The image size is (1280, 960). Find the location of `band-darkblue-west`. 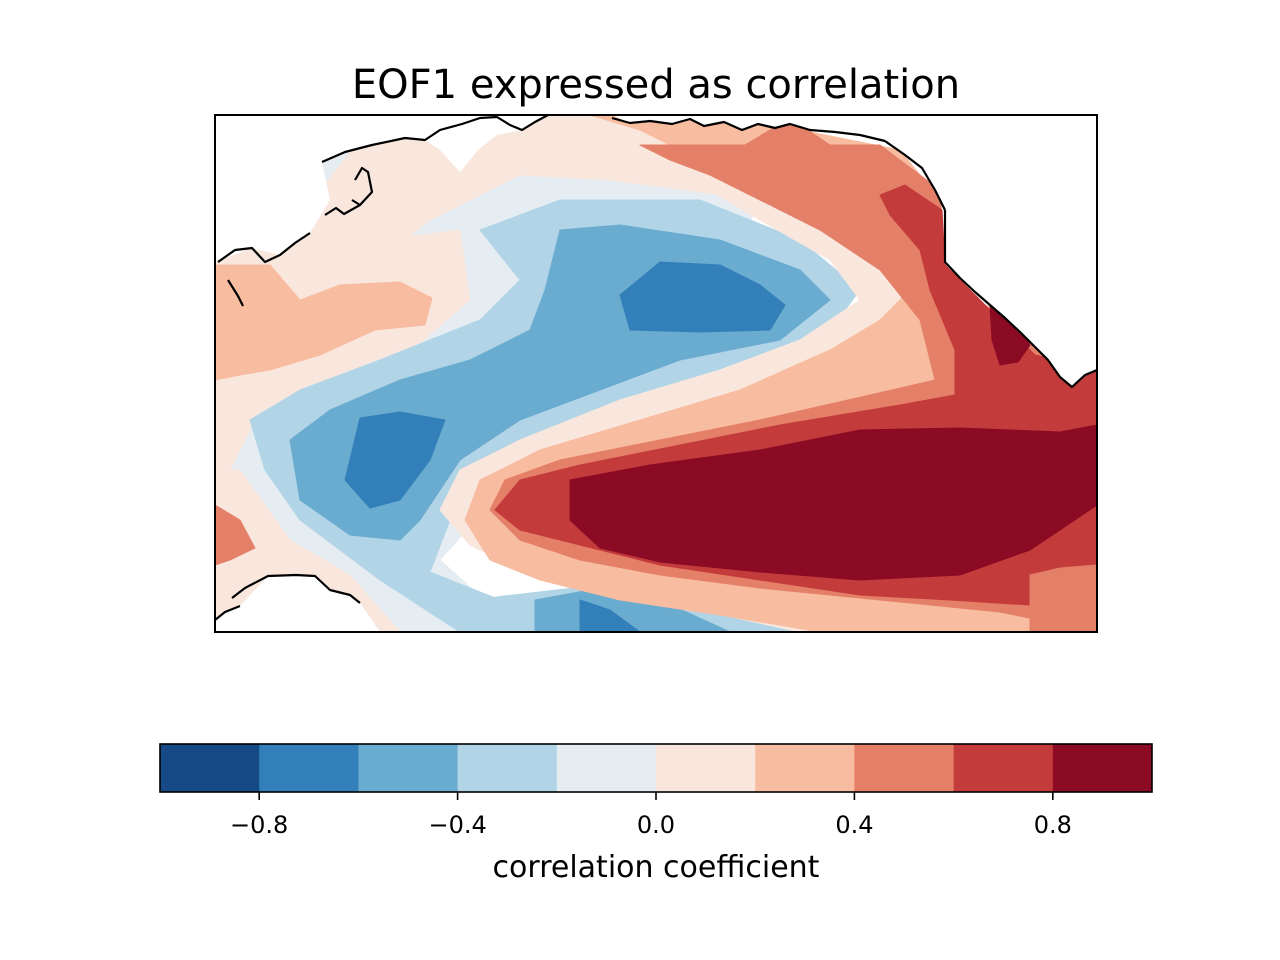

band-darkblue-west is located at coordinates (395, 460).